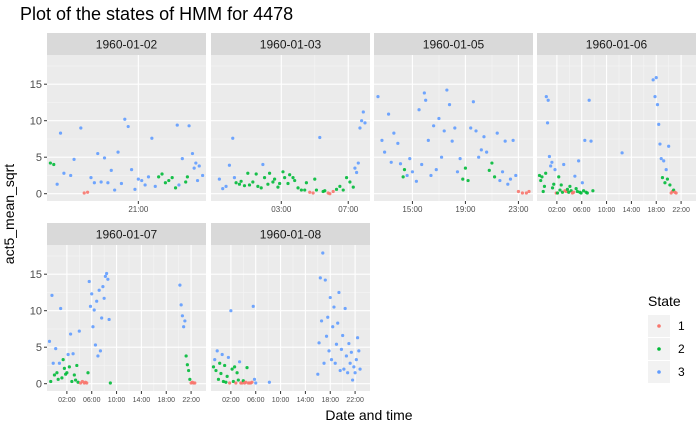 The image size is (700, 437). What do you see at coordinates (290, 234) in the screenshot?
I see `facet-strip` at bounding box center [290, 234].